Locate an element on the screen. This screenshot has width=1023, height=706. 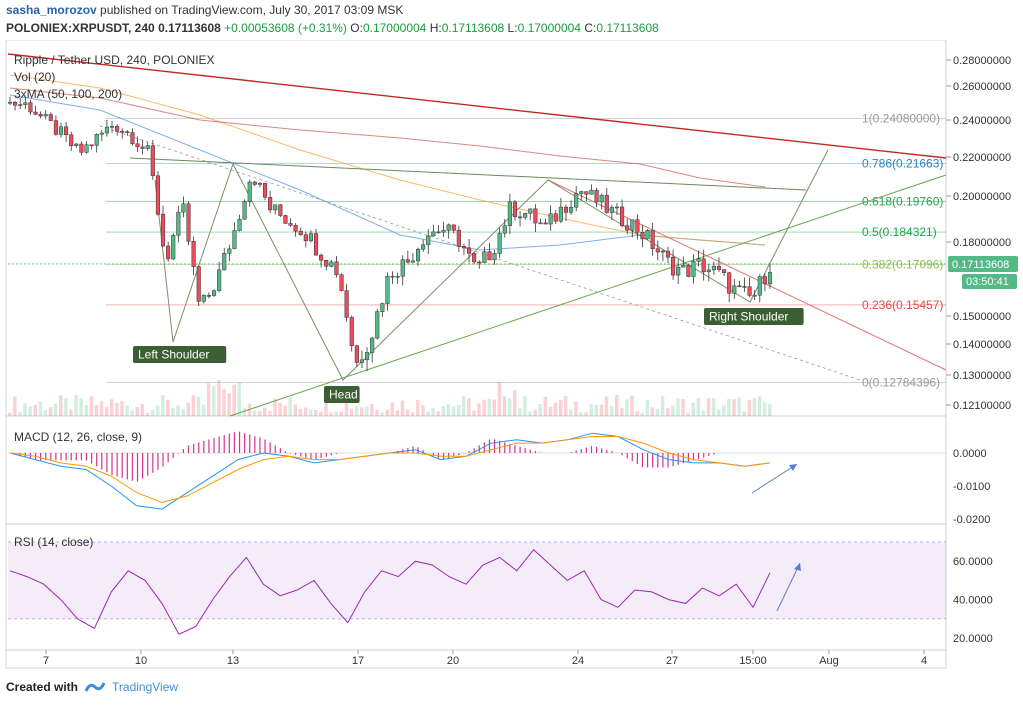
time-tick-label: 17 is located at coordinates (358, 661).